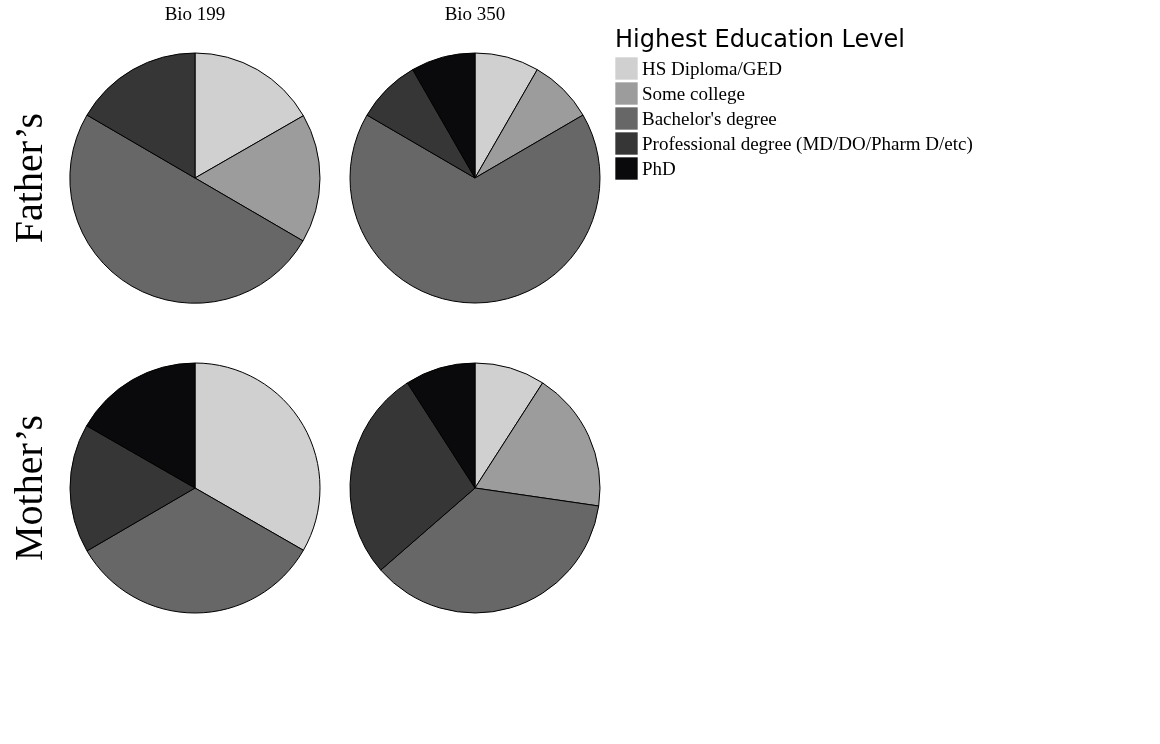 The image size is (1160, 744). Describe the element at coordinates (760, 39) in the screenshot. I see `legend-title: Highest Education Level` at that location.